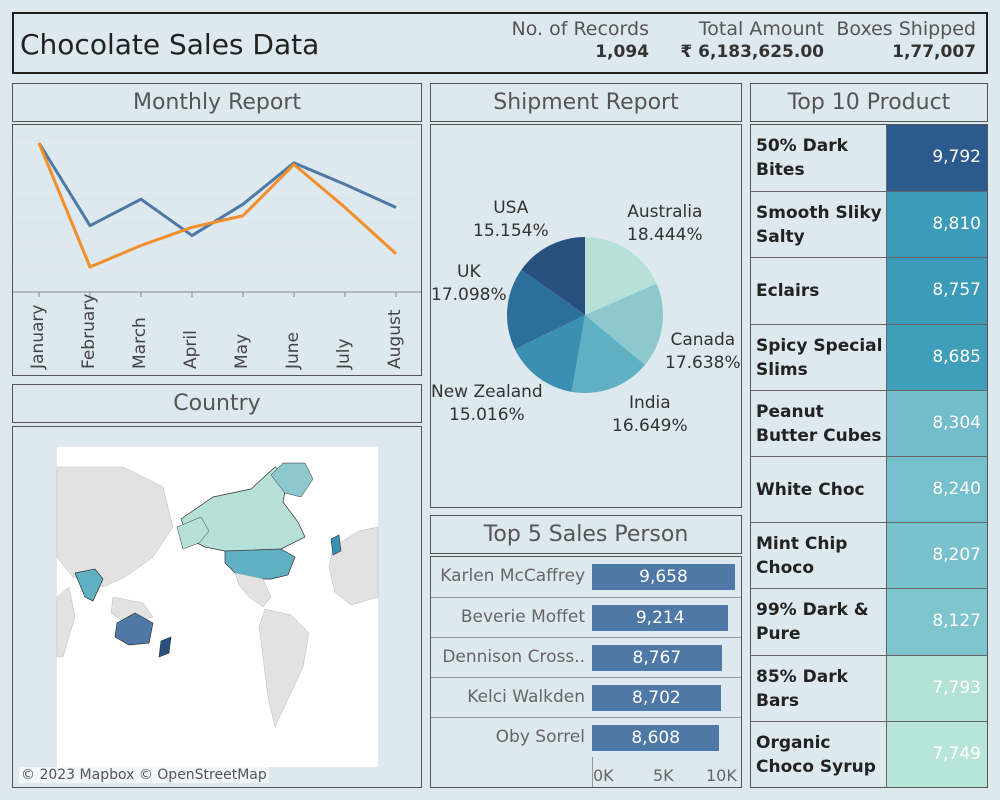  I want to click on uk-shape, so click(336, 545).